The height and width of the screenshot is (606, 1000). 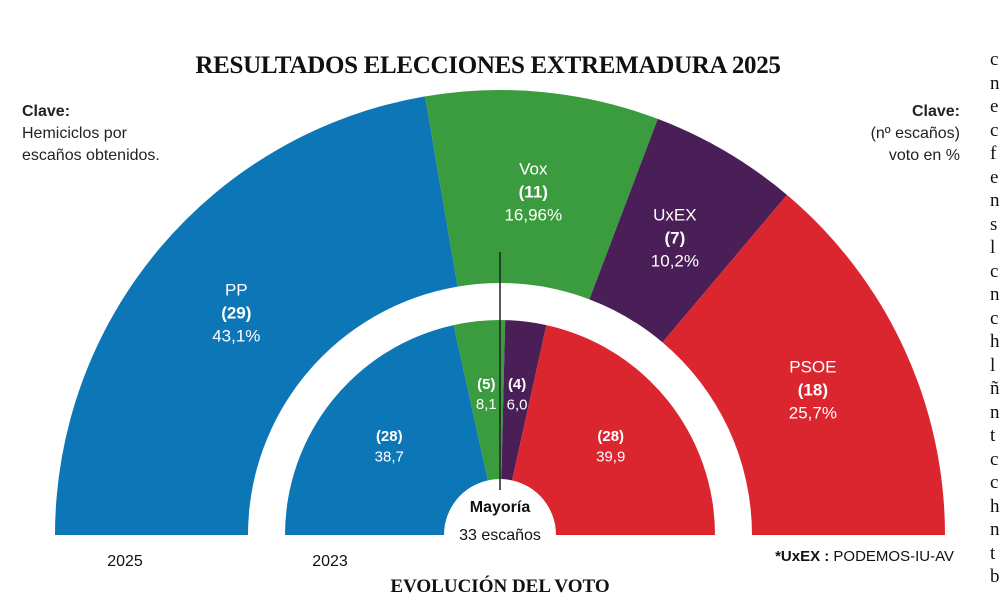 What do you see at coordinates (486, 404) in the screenshot?
I see `label-2023-vox-vote: 8,1` at bounding box center [486, 404].